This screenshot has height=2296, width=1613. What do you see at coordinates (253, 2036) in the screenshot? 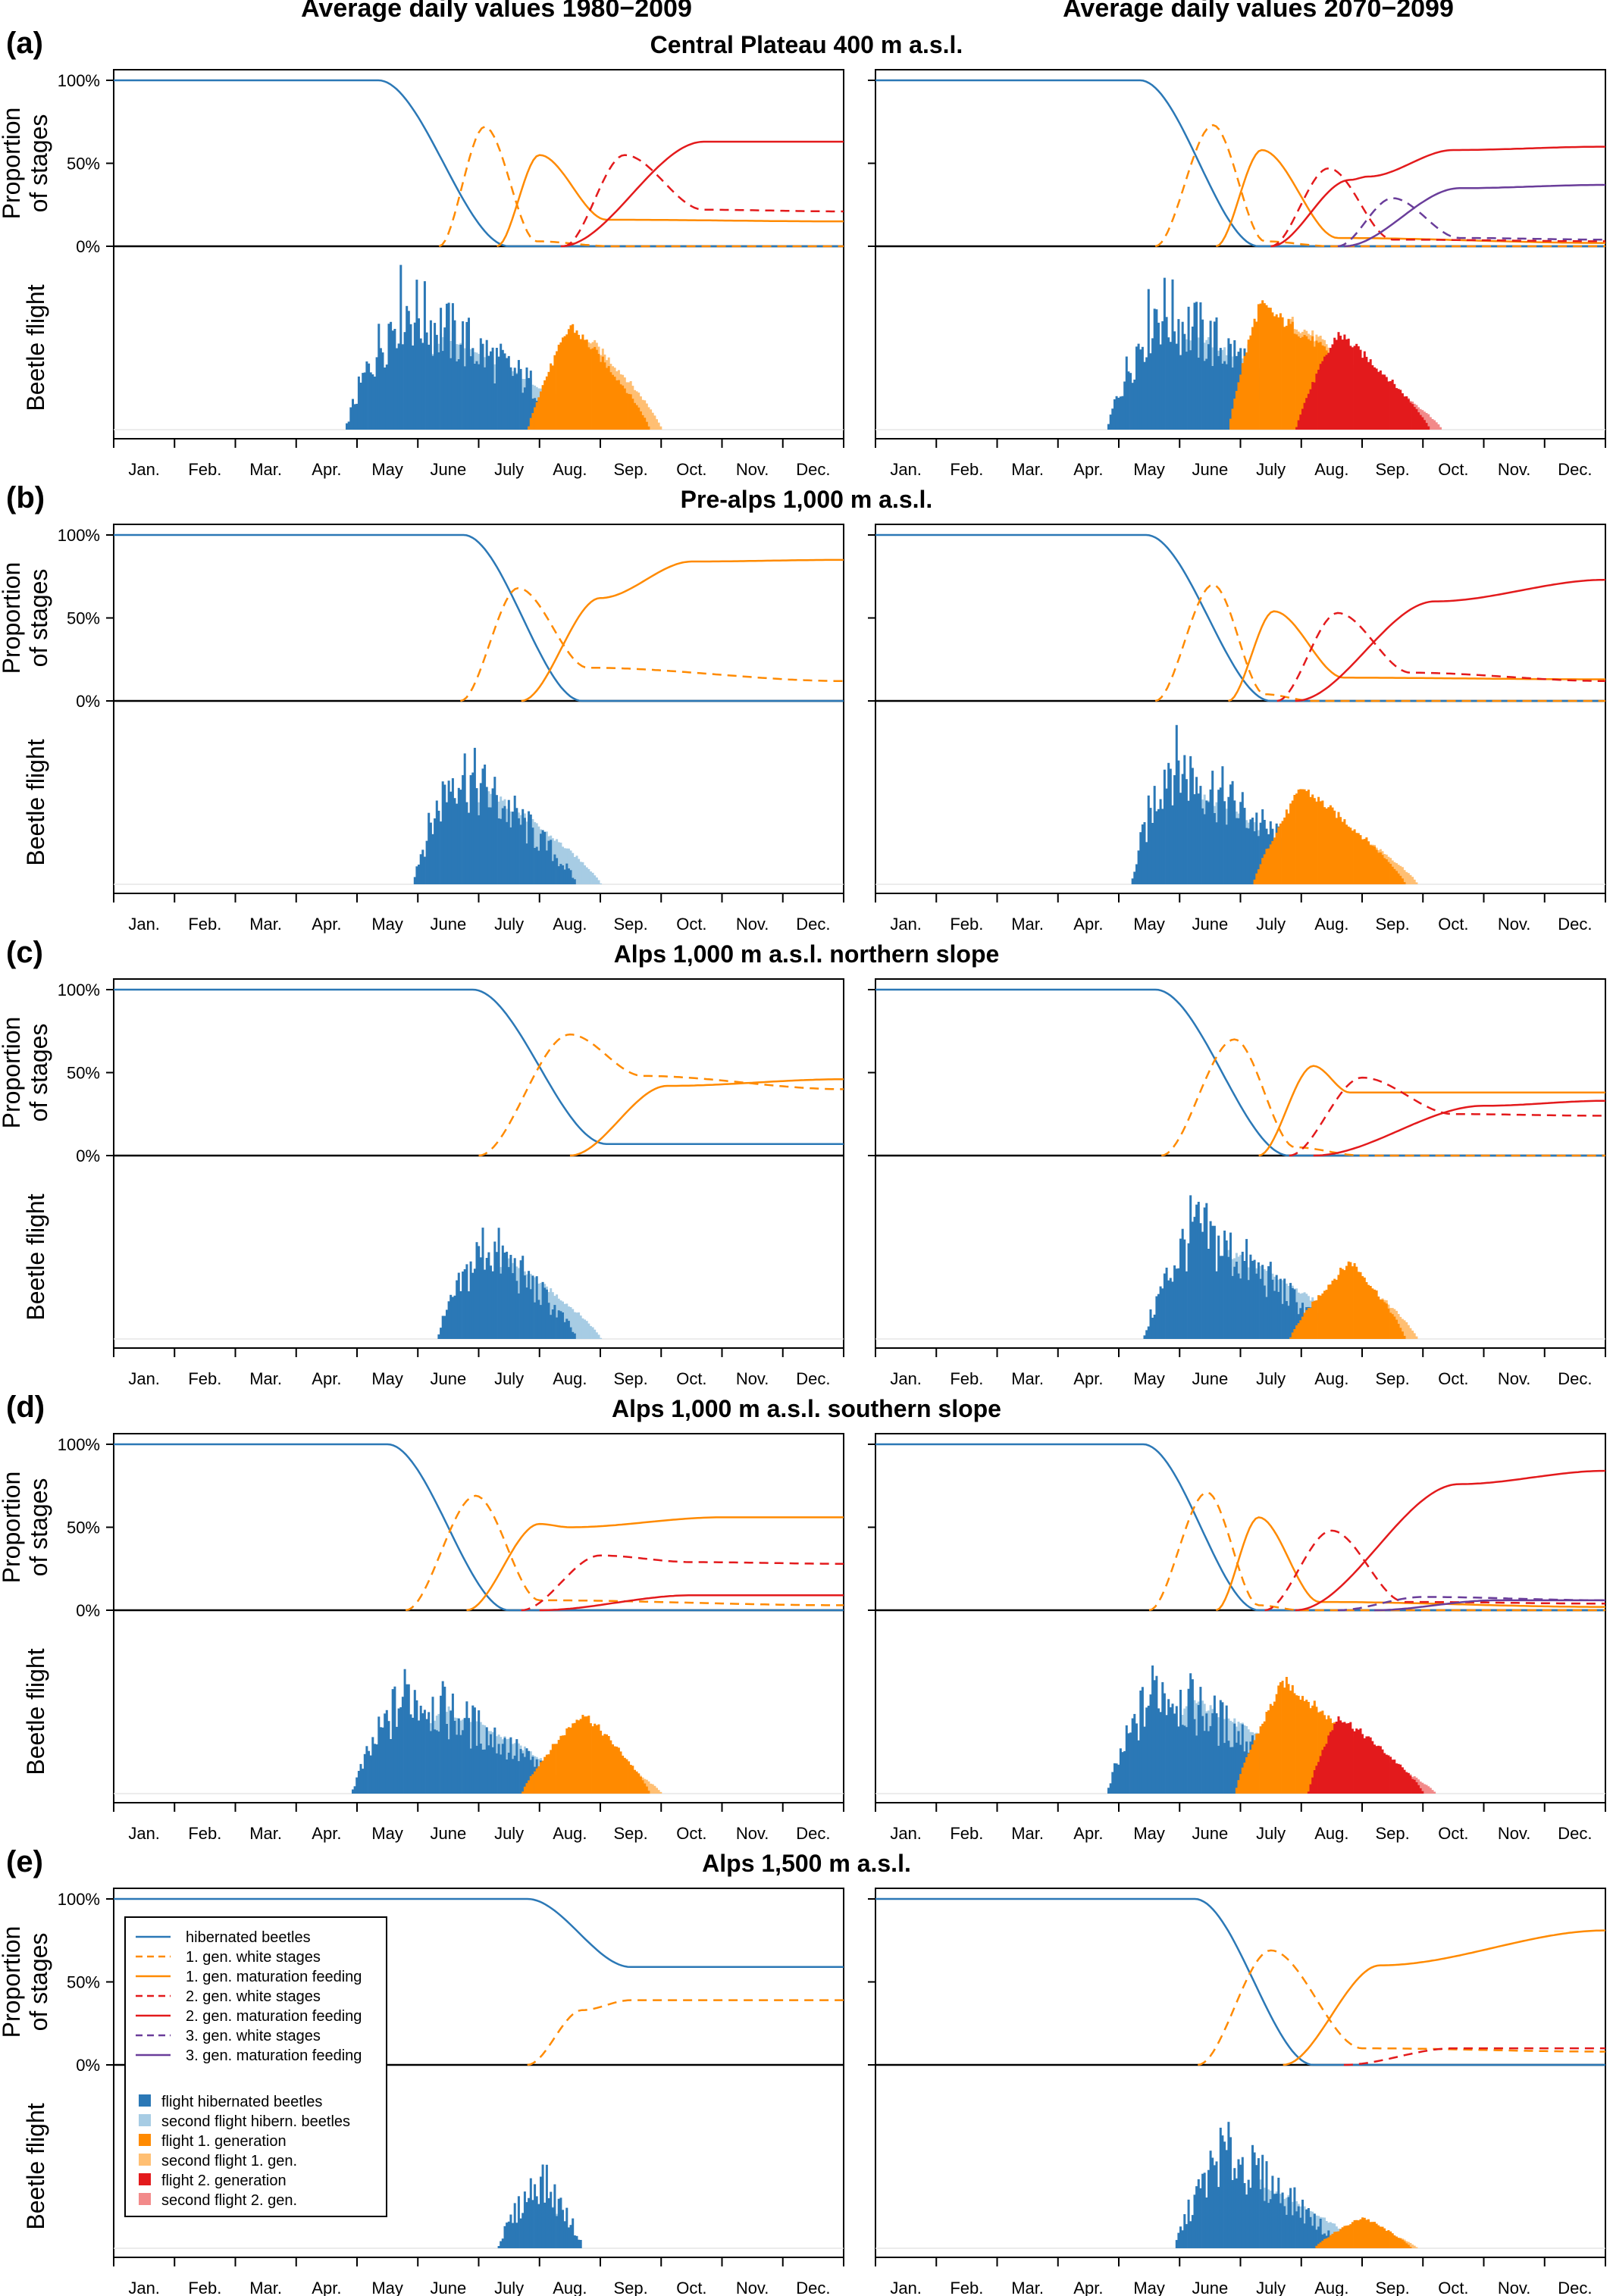
I see `legend-line-label: 3. gen. white stages` at bounding box center [253, 2036].